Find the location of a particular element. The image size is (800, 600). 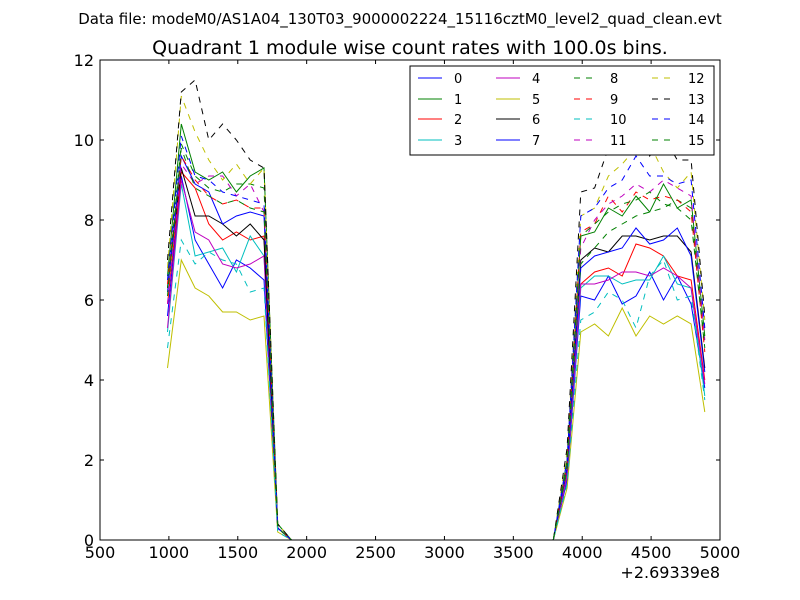

legend-label-14: 14 is located at coordinates (696, 120).